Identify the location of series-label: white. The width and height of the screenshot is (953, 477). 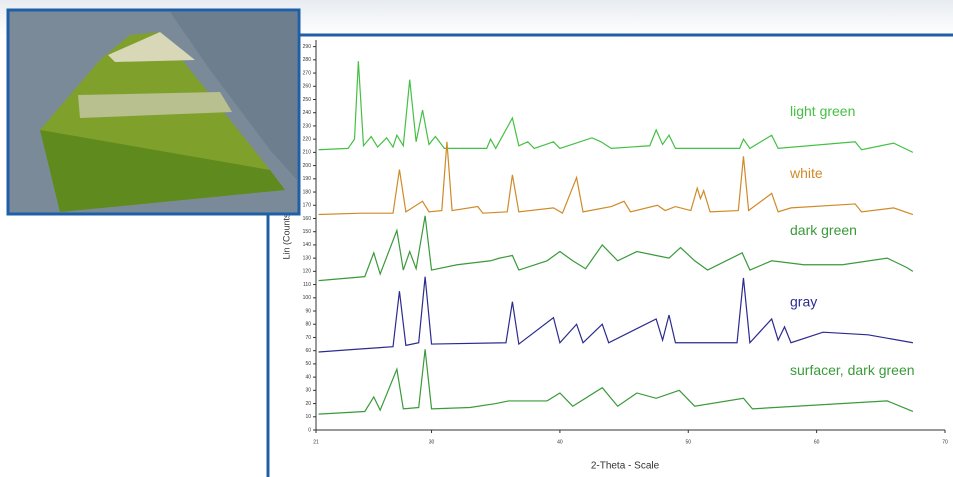
(806, 173).